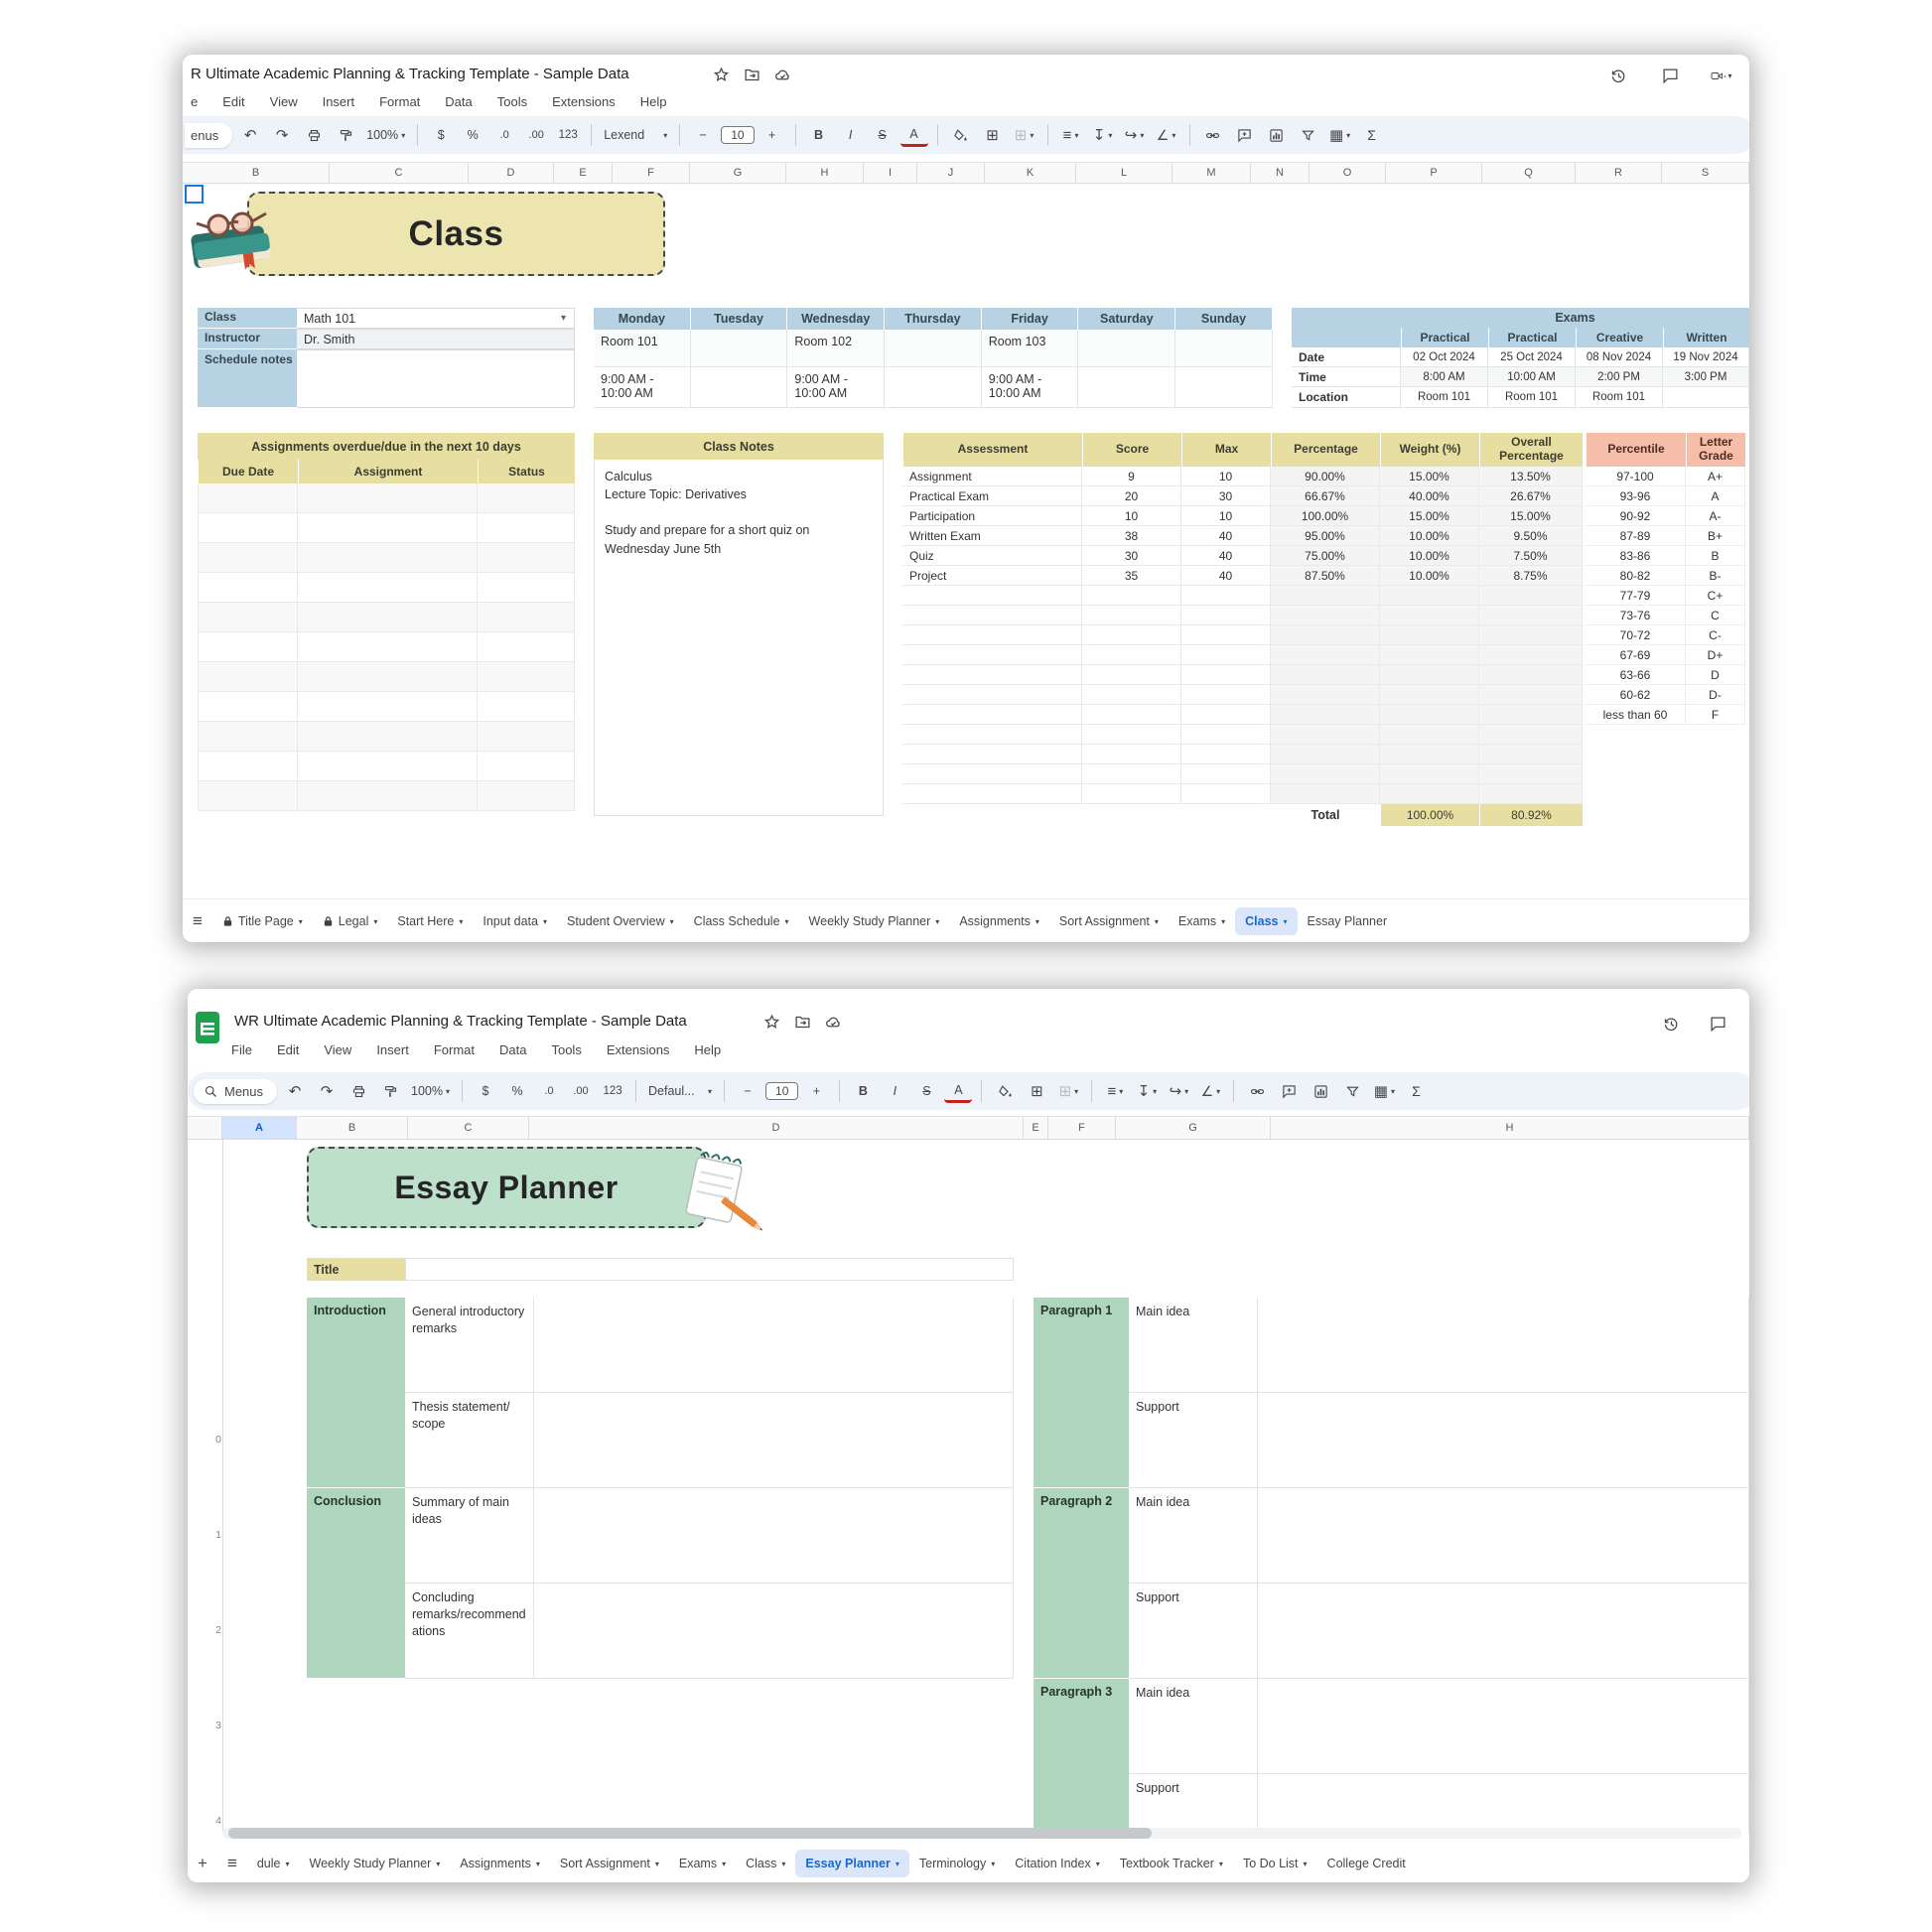  I want to click on toolbar-currency-format: $, so click(441, 135).